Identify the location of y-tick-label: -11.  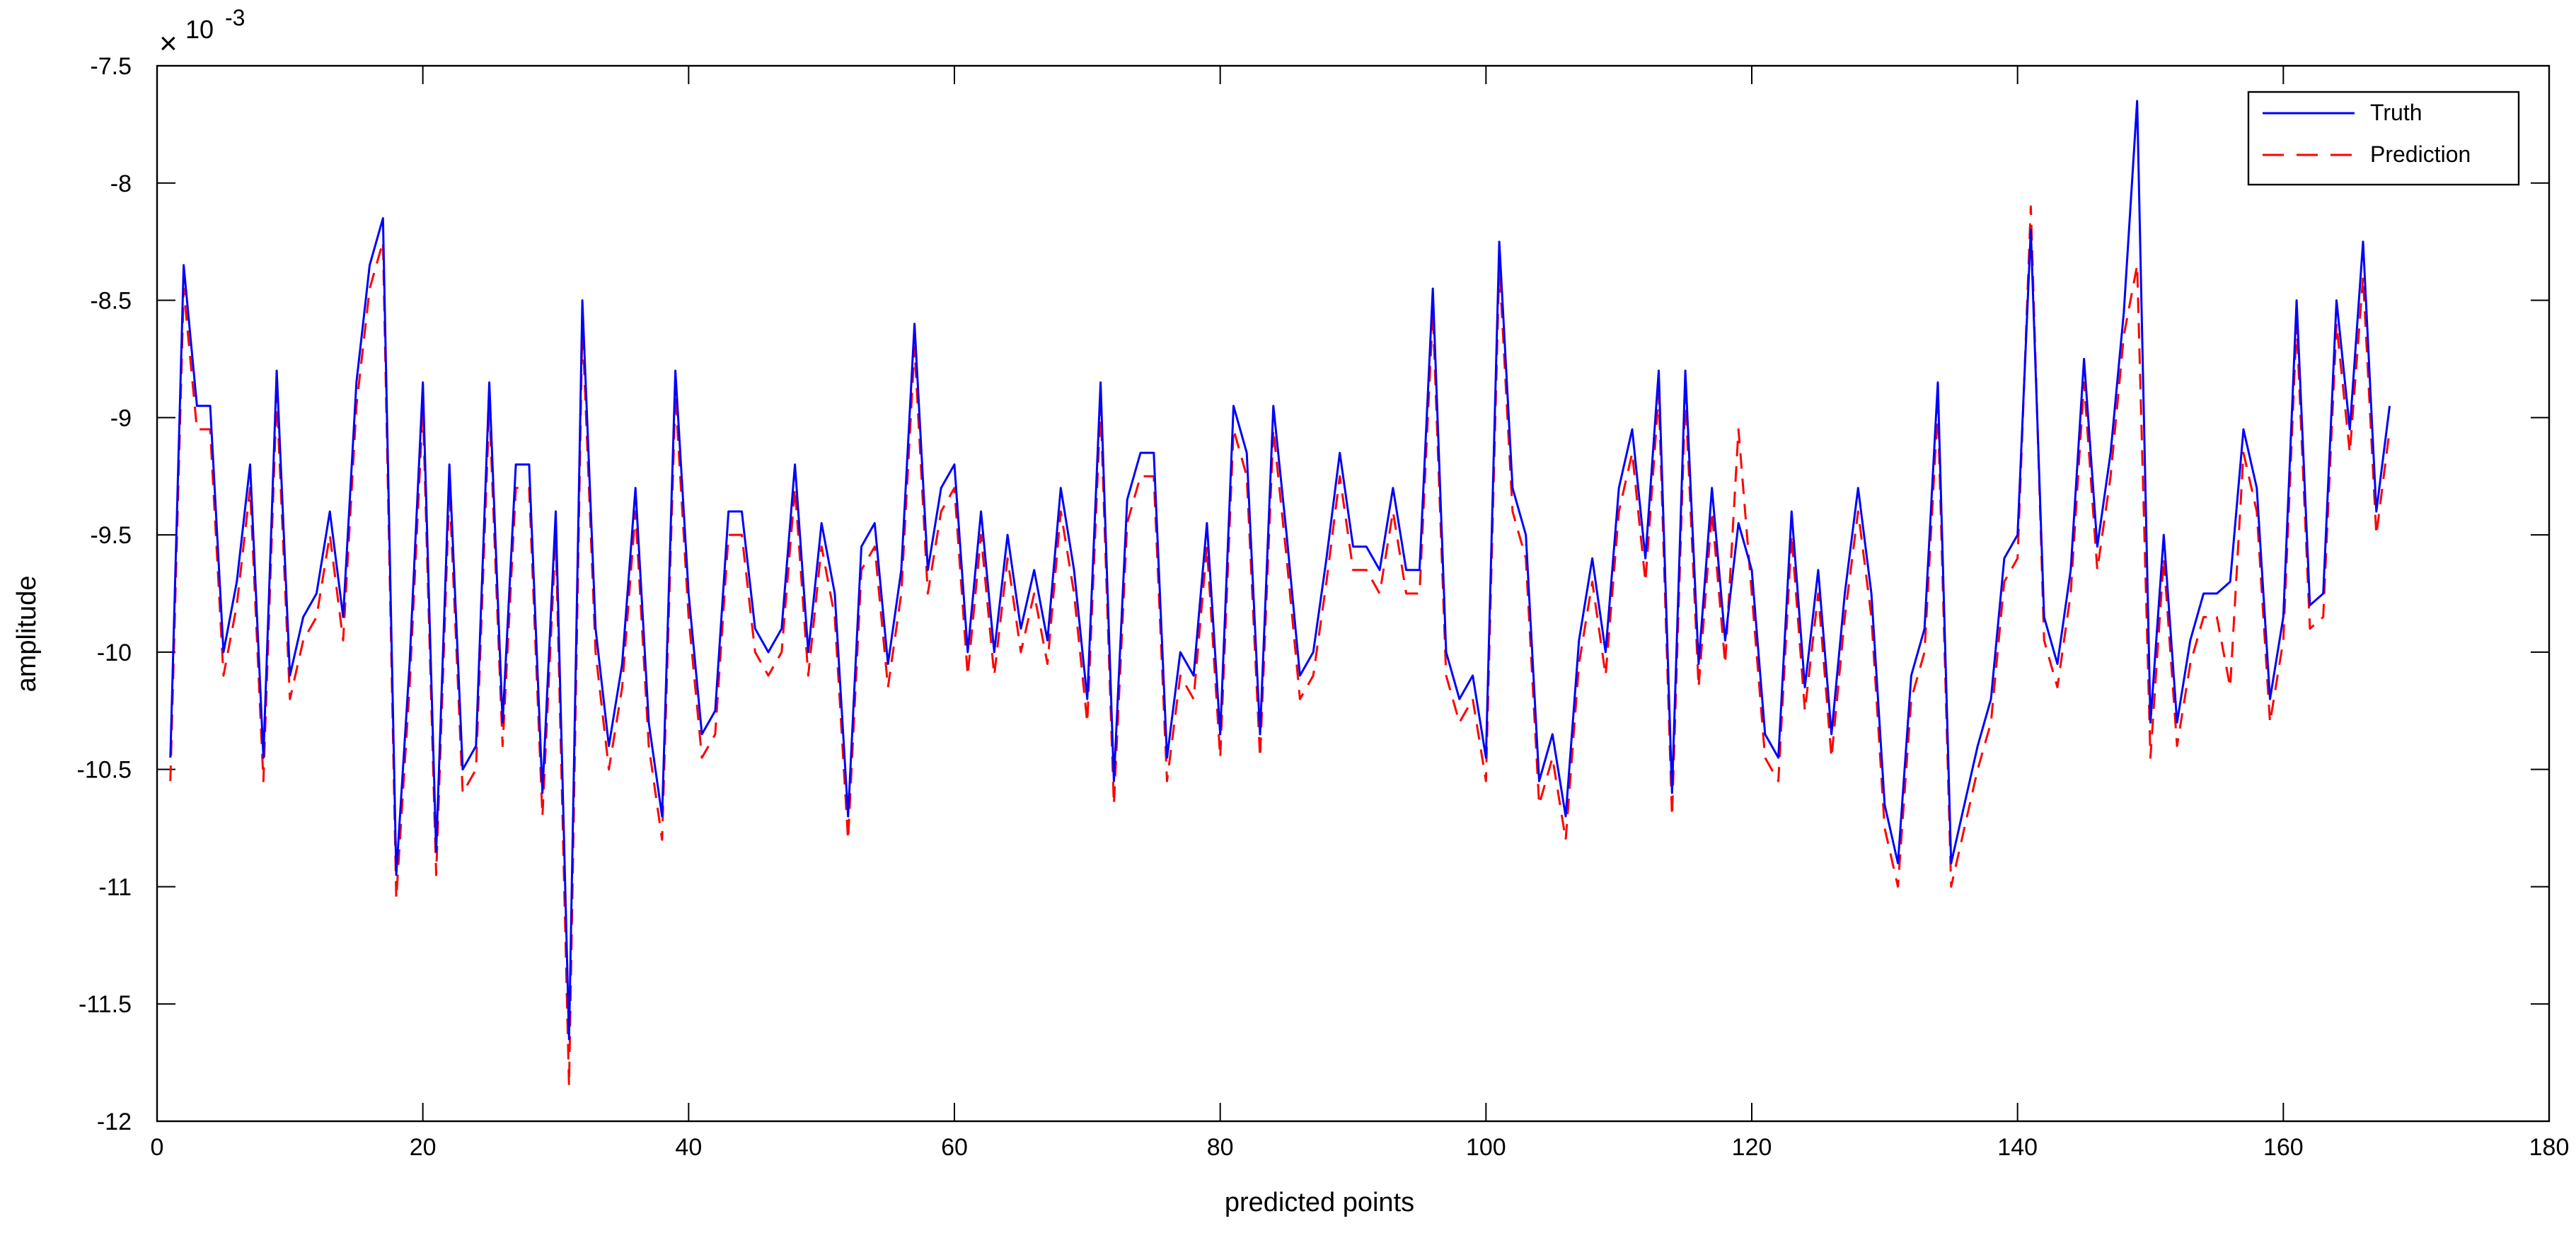
(115, 887).